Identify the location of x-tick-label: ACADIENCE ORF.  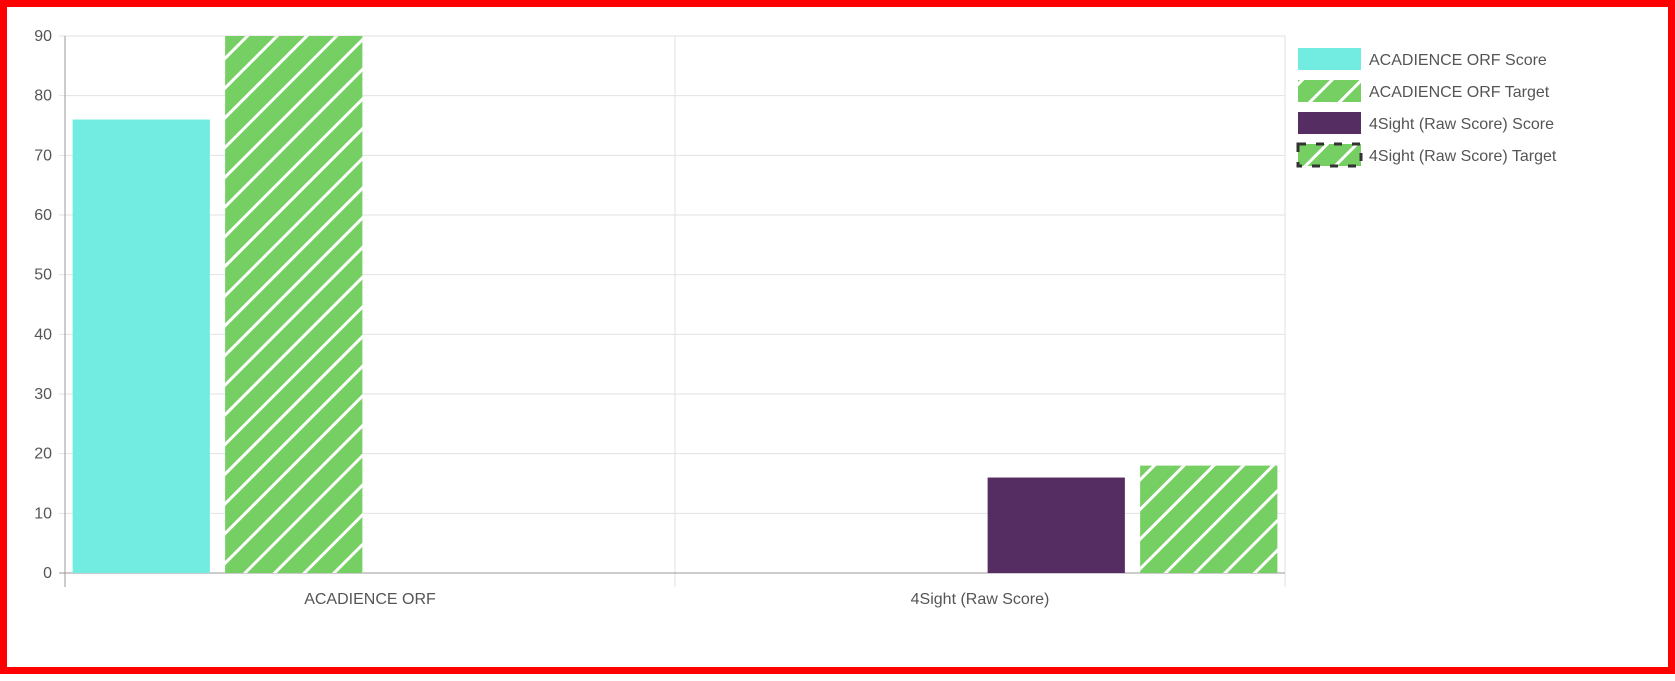
(370, 599).